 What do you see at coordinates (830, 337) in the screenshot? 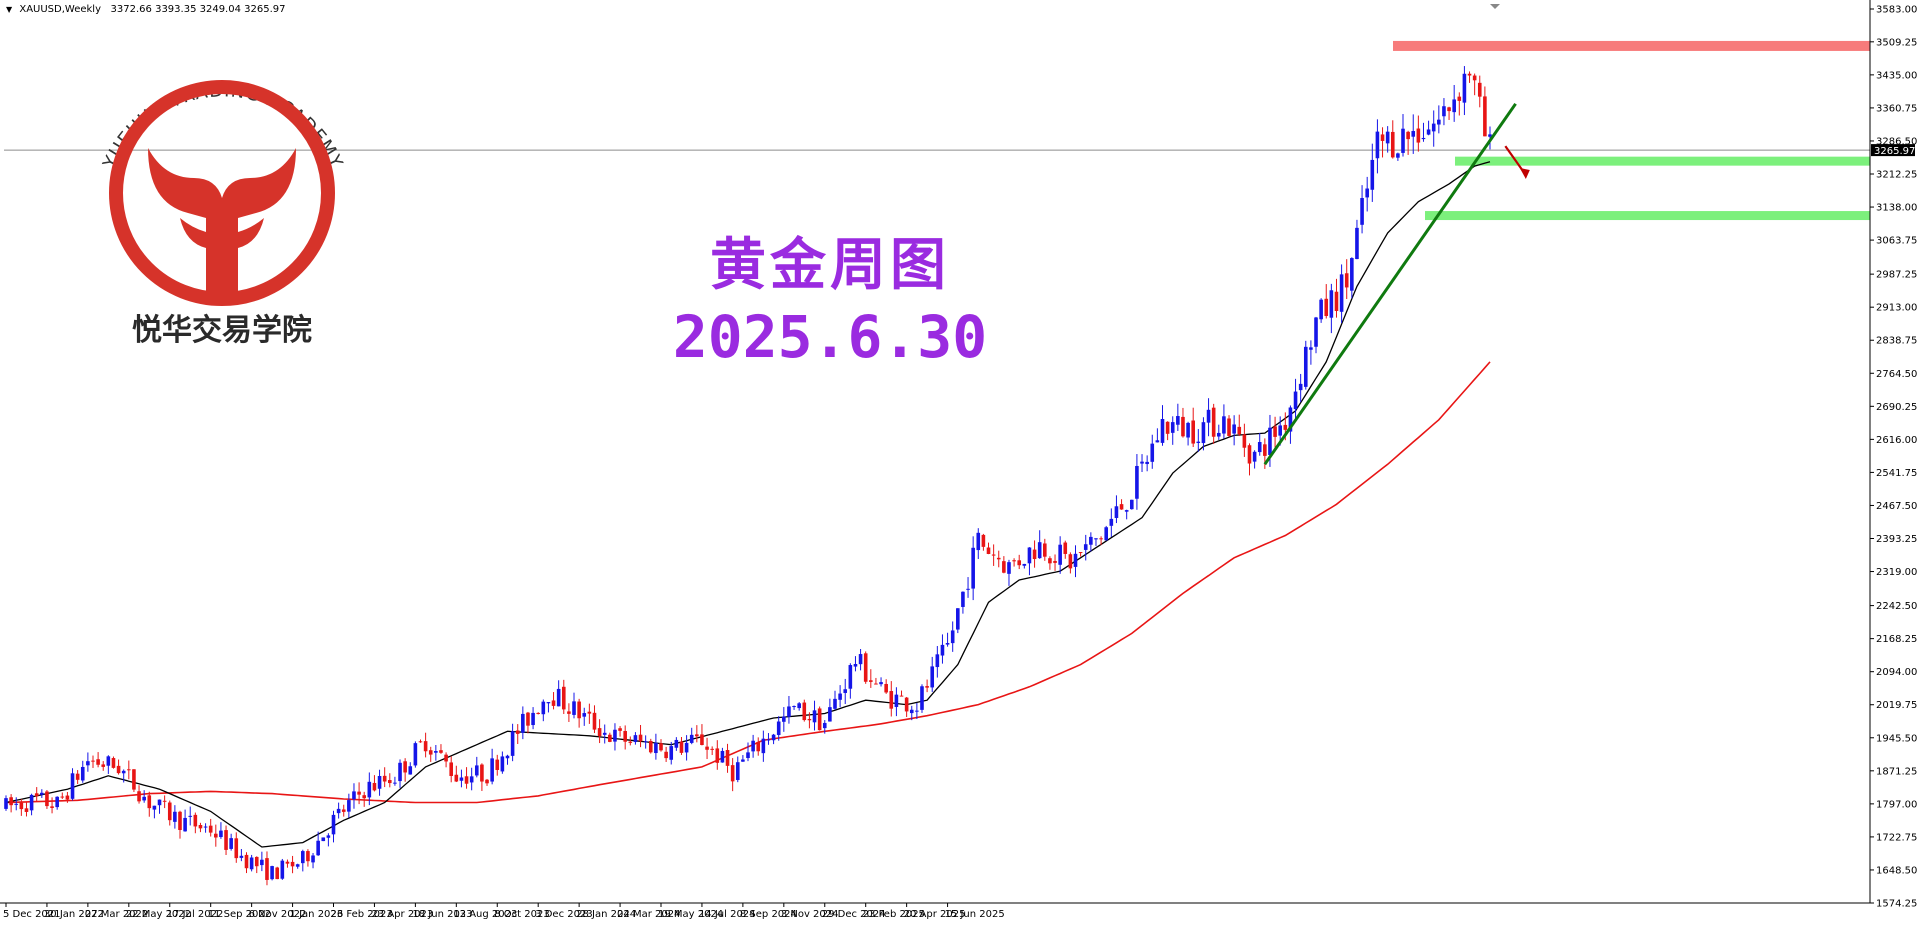
I see `chart-overlay-date: 2025.6.30` at bounding box center [830, 337].